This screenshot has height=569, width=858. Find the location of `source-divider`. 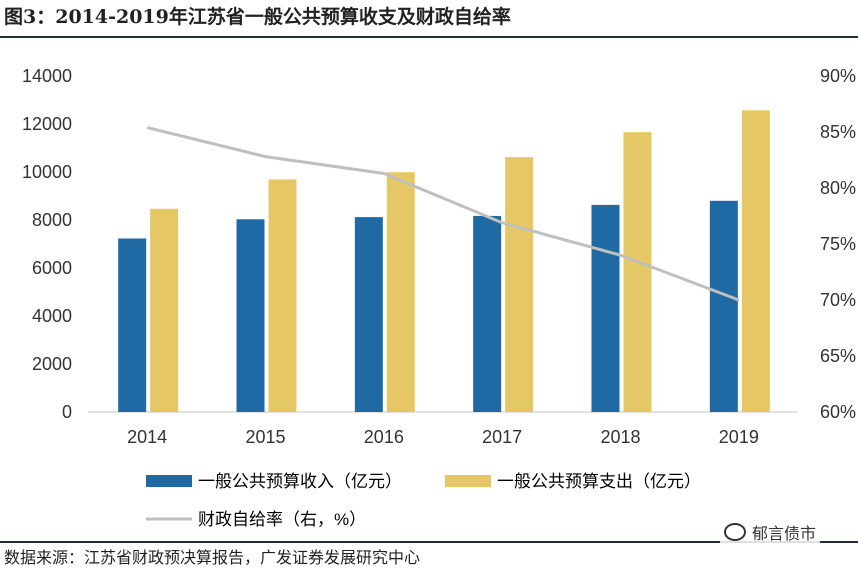

source-divider is located at coordinates (429, 542).